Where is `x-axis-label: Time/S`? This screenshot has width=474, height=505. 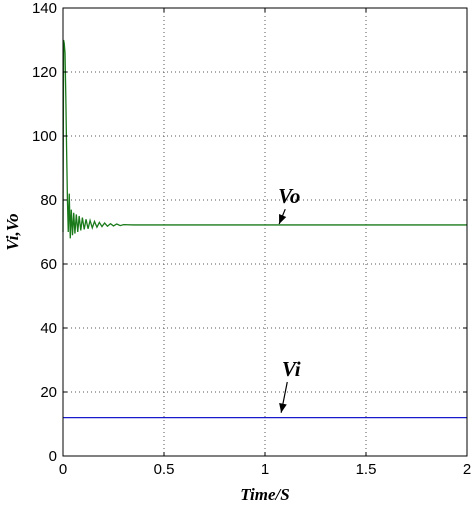
x-axis-label: Time/S is located at coordinates (264, 494).